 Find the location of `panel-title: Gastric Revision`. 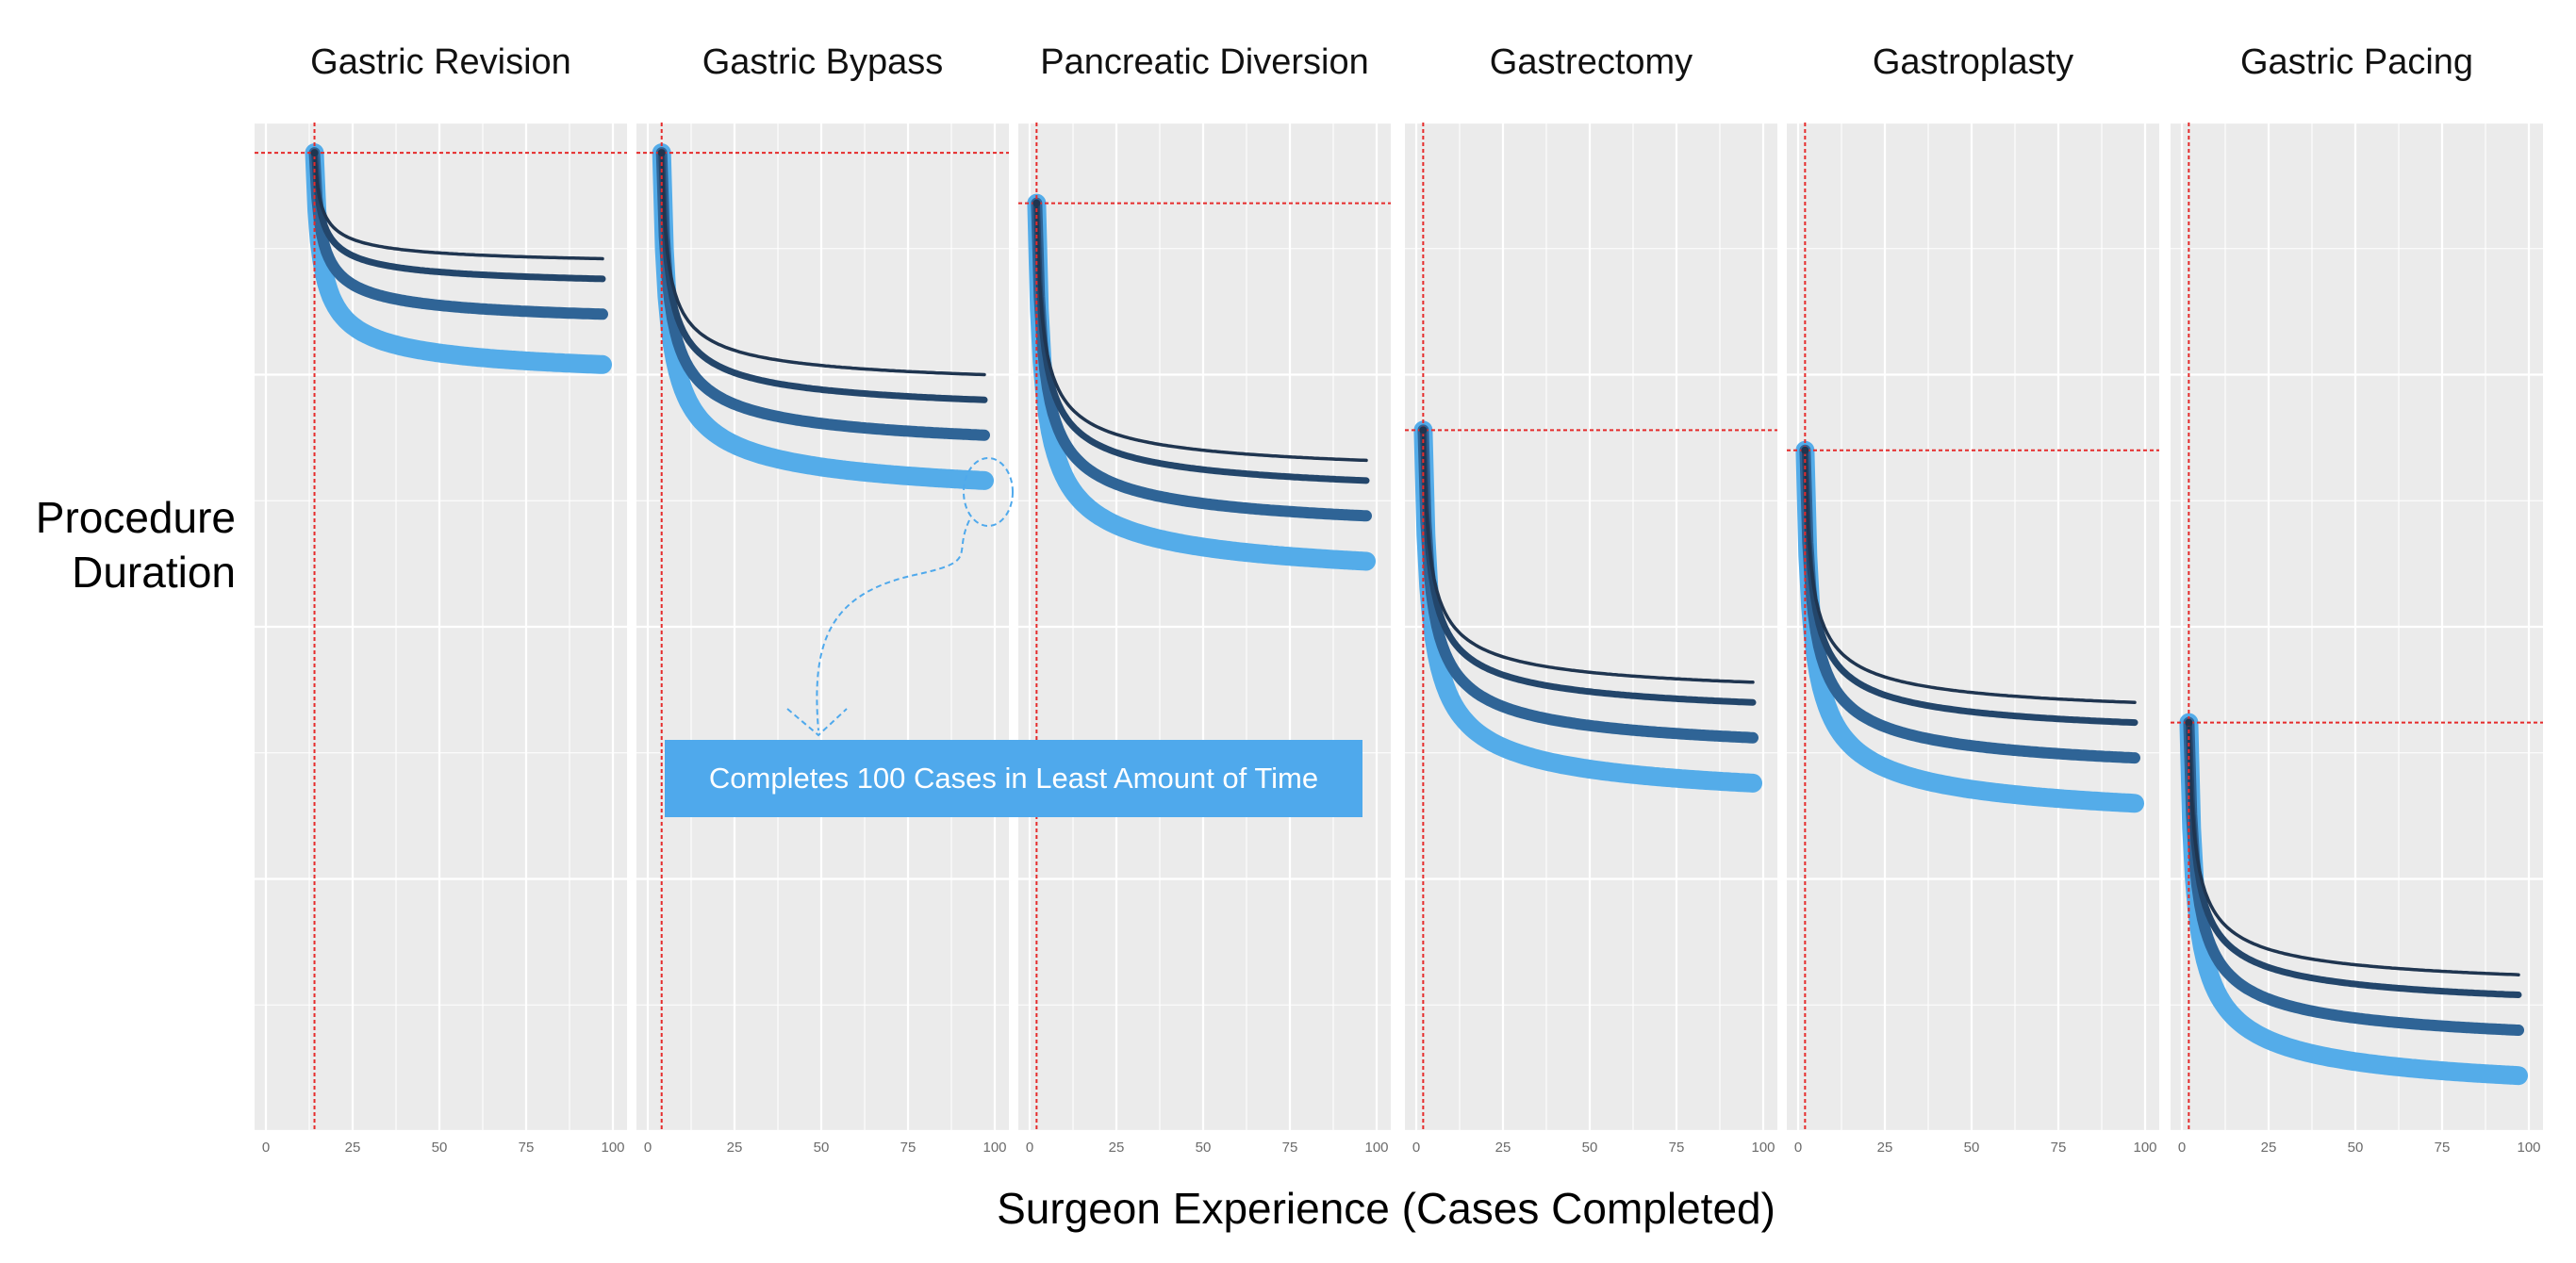

panel-title: Gastric Revision is located at coordinates (440, 62).